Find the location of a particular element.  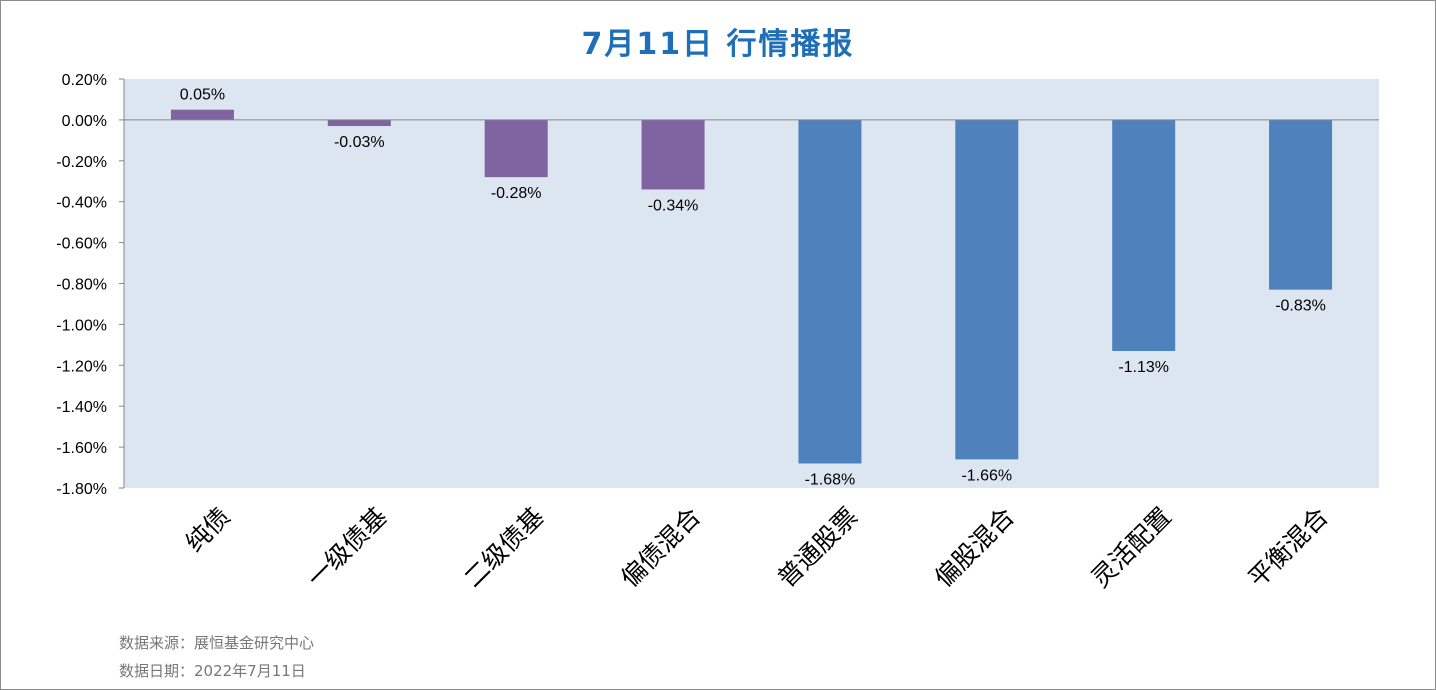

data-label: -1.13% is located at coordinates (1143, 367).